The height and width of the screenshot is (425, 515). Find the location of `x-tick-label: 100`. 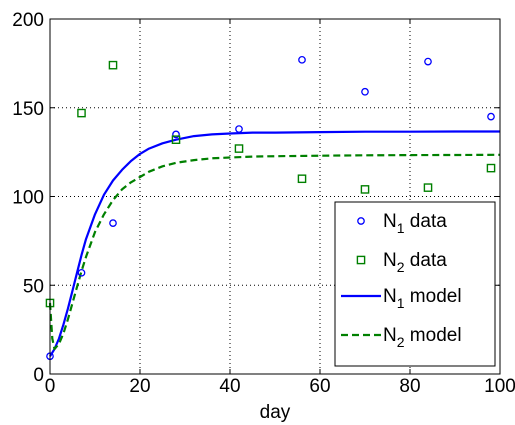

x-tick-label: 100 is located at coordinates (499, 386).